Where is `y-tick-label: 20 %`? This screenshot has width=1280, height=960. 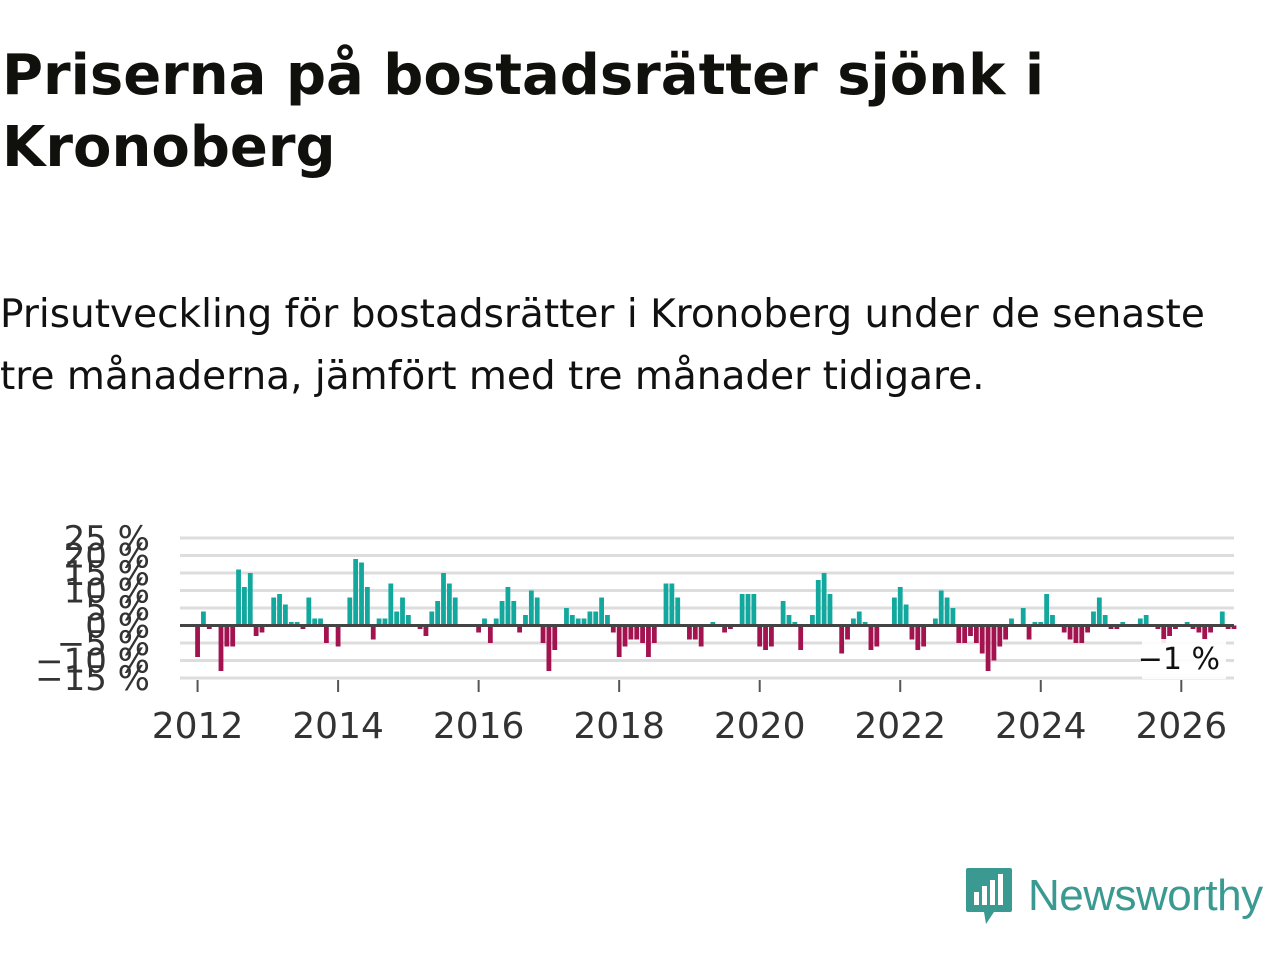 y-tick-label: 20 % is located at coordinates (107, 557).